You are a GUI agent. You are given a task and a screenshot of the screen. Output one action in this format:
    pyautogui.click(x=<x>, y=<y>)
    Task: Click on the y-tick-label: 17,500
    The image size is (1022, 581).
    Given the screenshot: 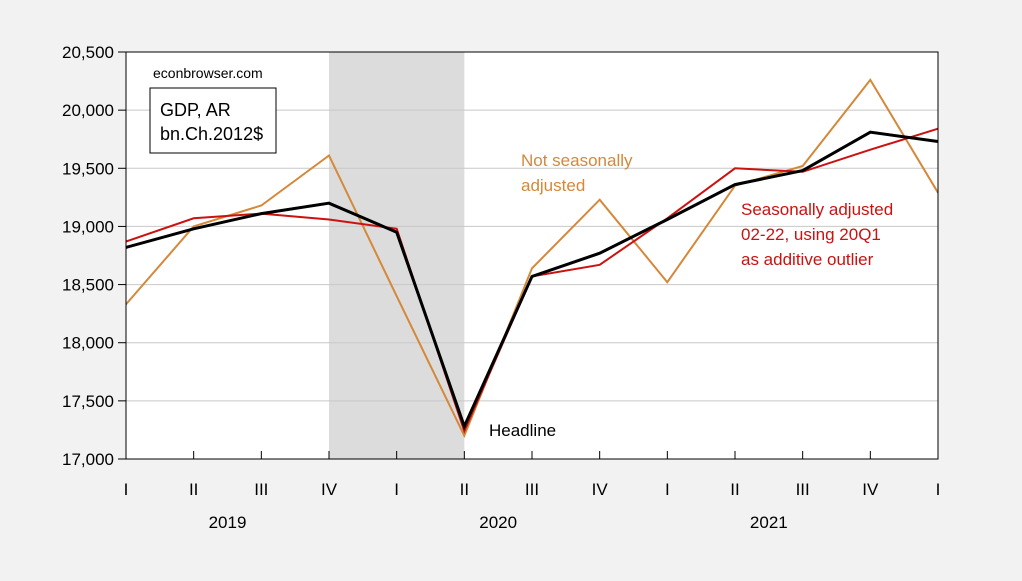 What is the action you would take?
    pyautogui.click(x=88, y=401)
    